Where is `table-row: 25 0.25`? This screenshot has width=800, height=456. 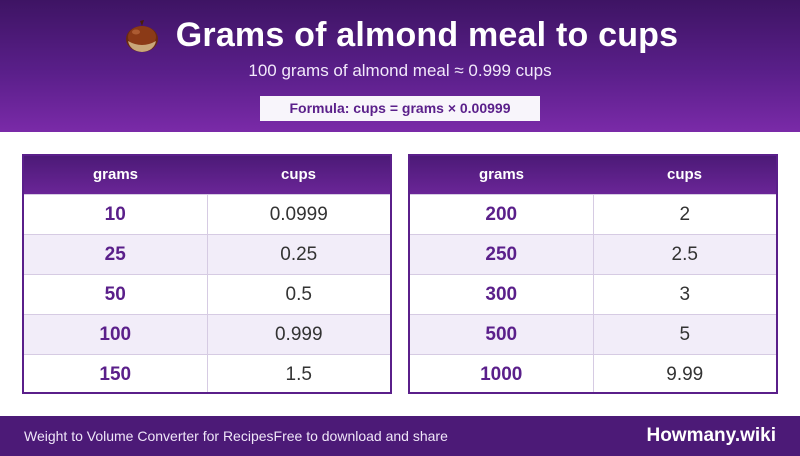 table-row: 25 0.25 is located at coordinates (207, 254).